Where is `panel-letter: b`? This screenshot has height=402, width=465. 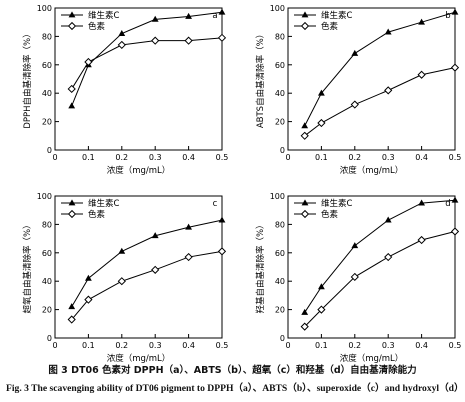
panel-letter: b is located at coordinates (447, 16).